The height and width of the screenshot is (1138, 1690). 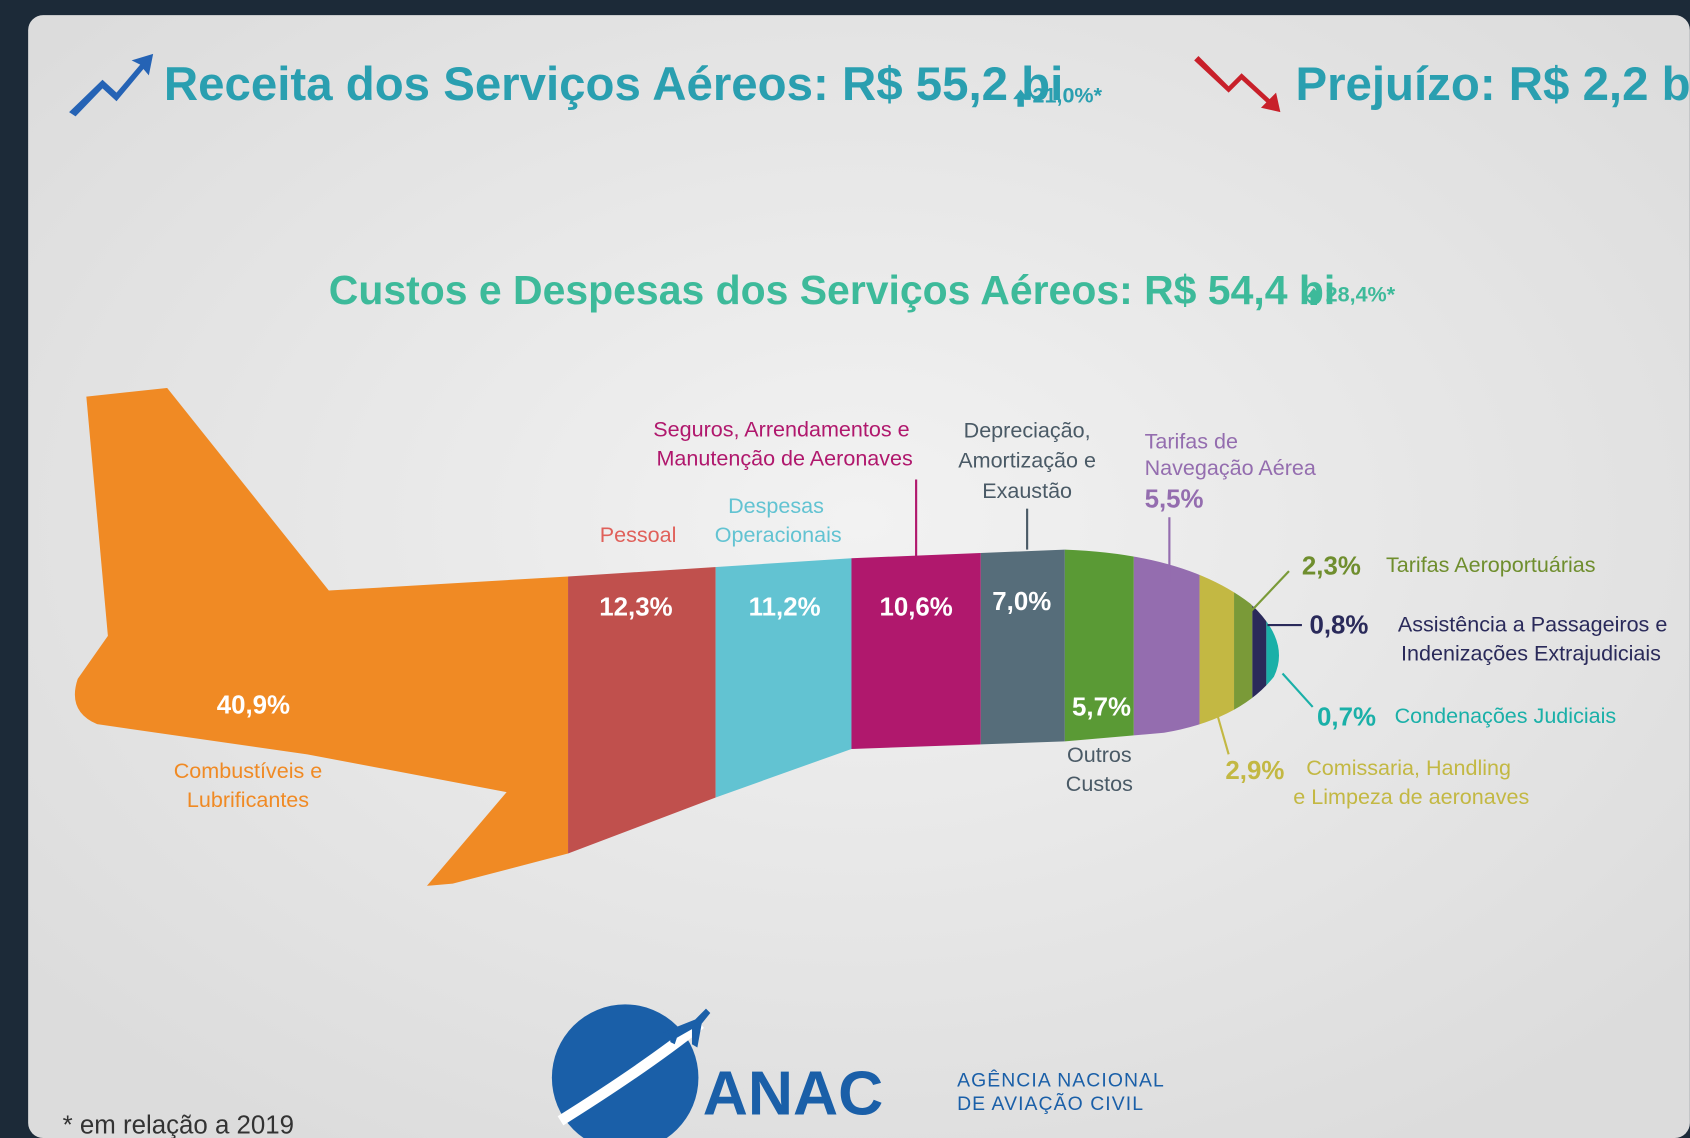 I want to click on up-icon, so click(x=111, y=85).